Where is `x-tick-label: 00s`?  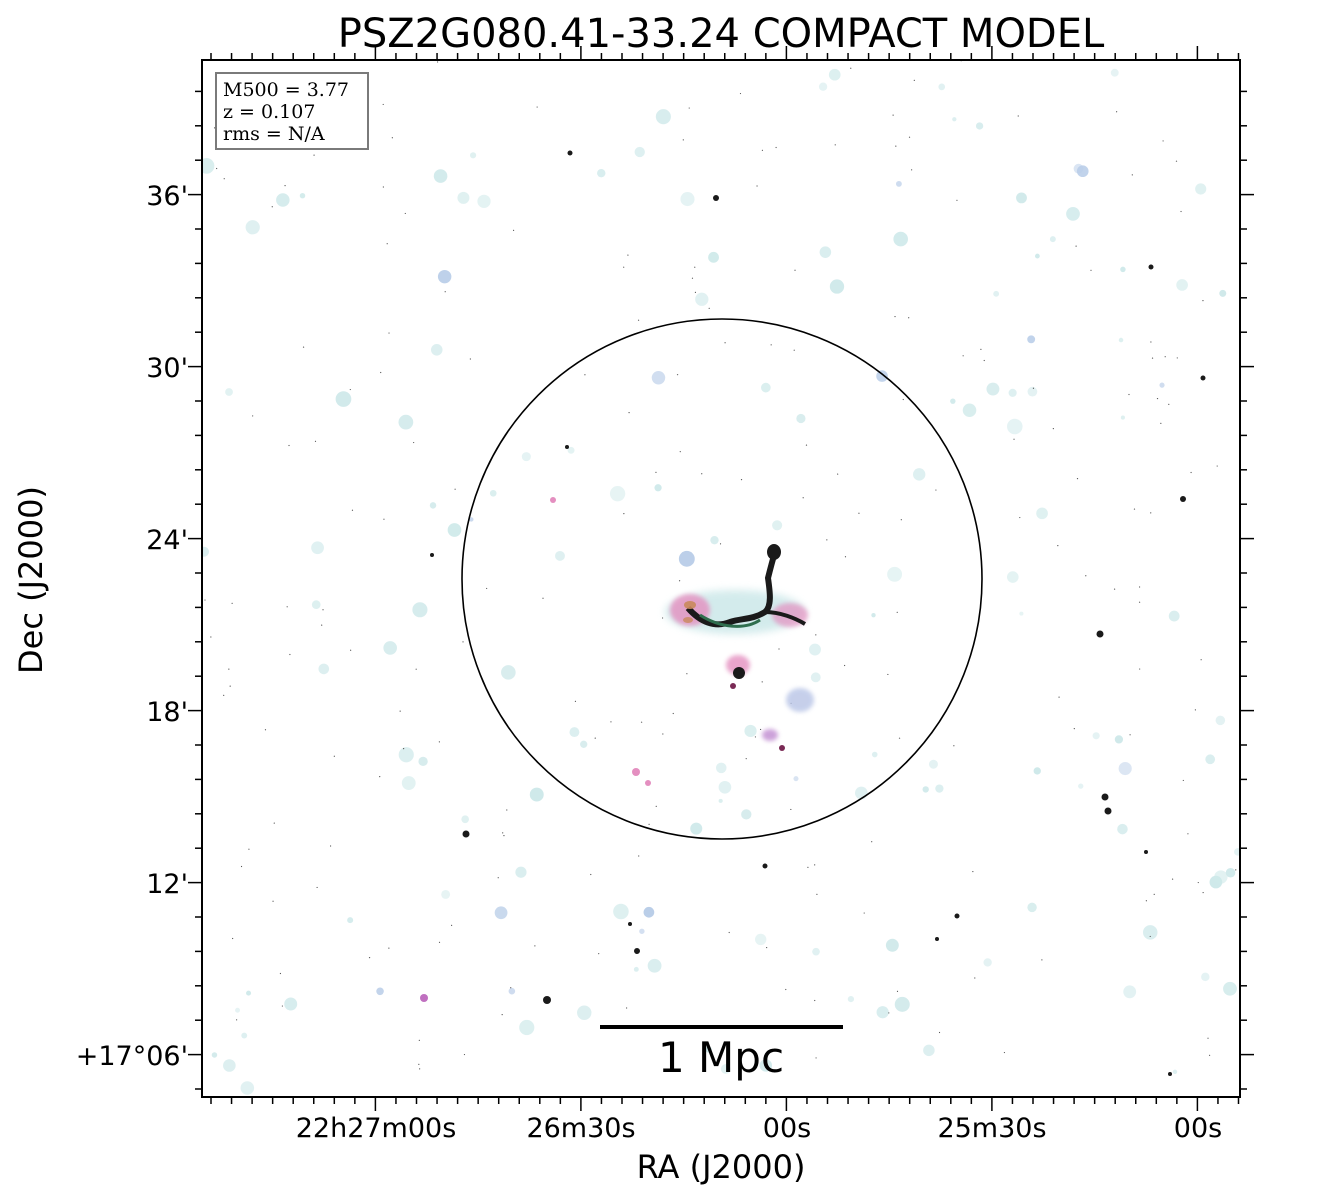
x-tick-label: 00s is located at coordinates (787, 1128).